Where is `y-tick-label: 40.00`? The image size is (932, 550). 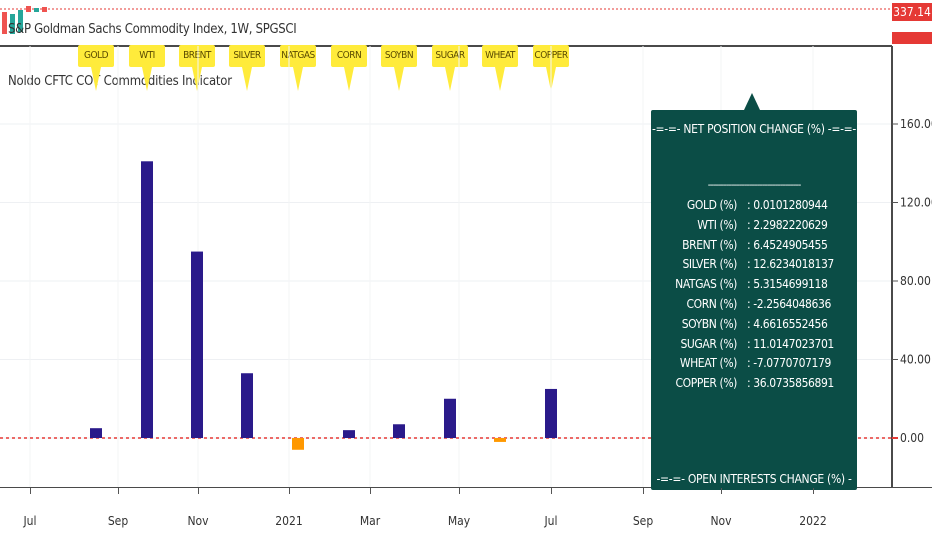 y-tick-label: 40.00 is located at coordinates (915, 360).